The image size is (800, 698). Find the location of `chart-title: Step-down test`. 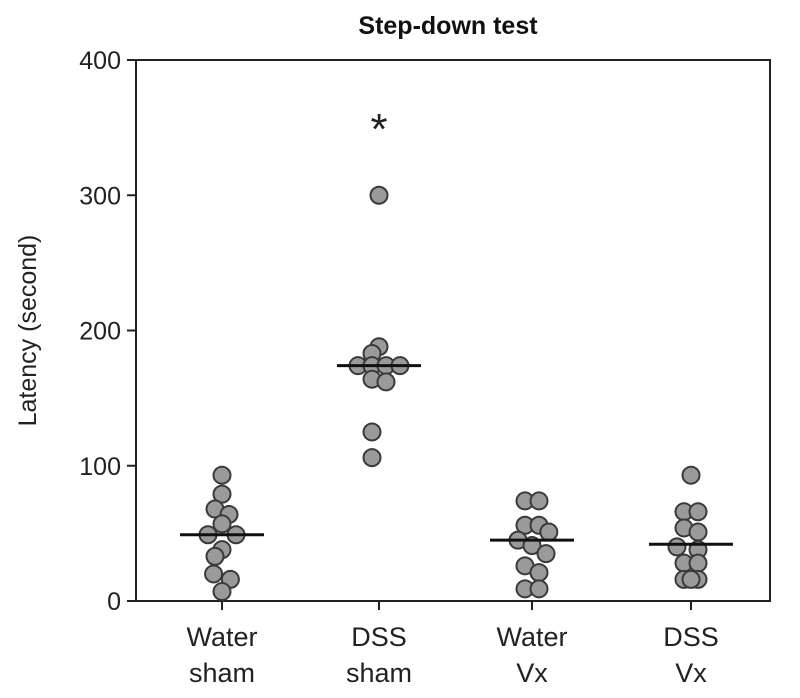

chart-title: Step-down test is located at coordinates (448, 26).